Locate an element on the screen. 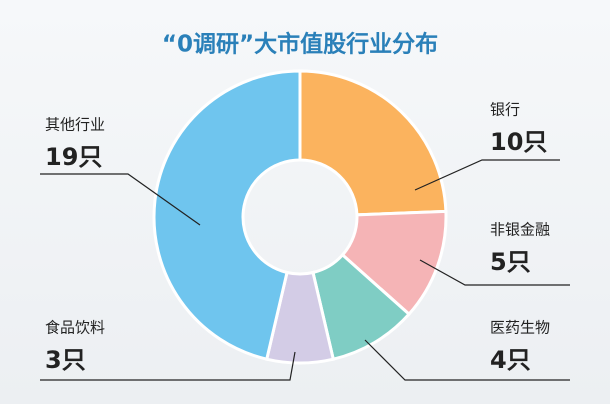 Image resolution: width=610 pixels, height=404 pixels. category-label: 医药生物 is located at coordinates (520, 328).